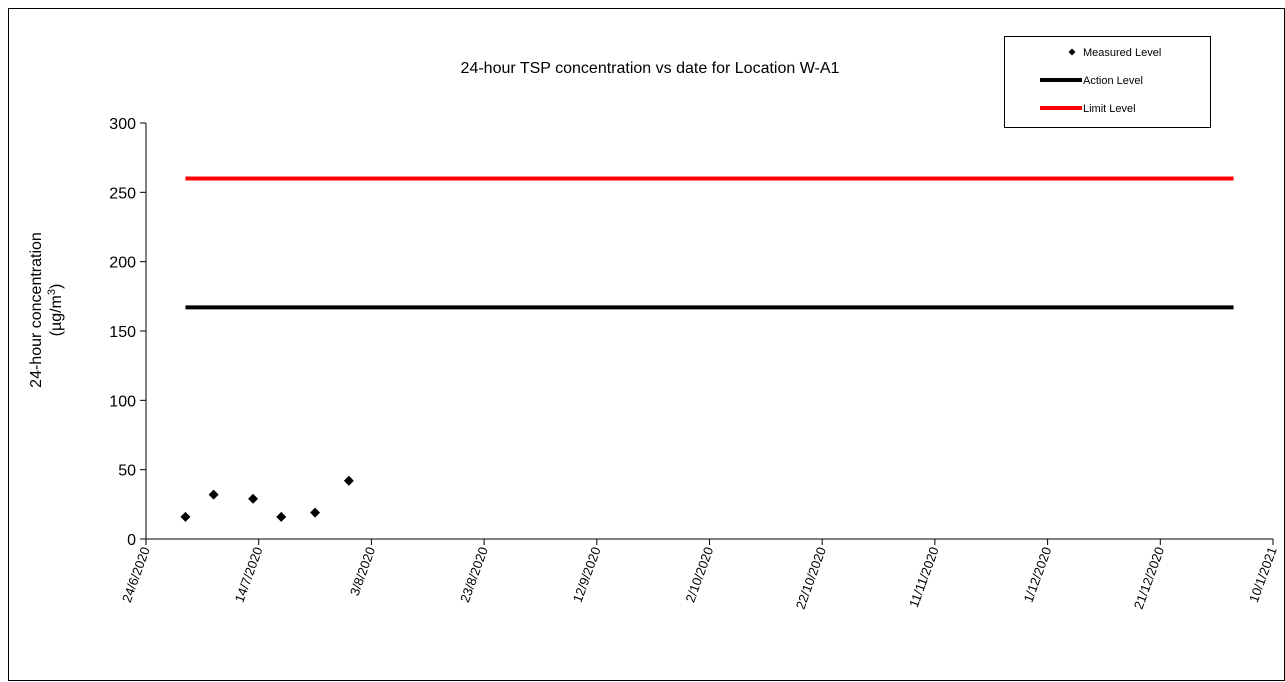 Image resolution: width=1285 pixels, height=682 pixels. What do you see at coordinates (122, 124) in the screenshot?
I see `y-tick-label: 300` at bounding box center [122, 124].